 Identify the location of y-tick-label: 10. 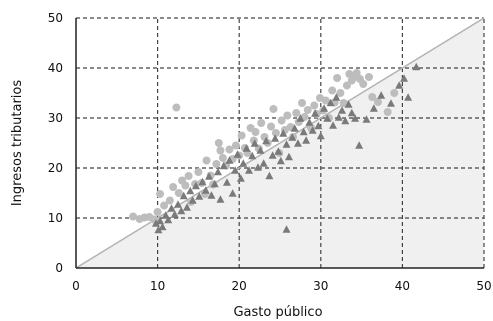
(55, 218).